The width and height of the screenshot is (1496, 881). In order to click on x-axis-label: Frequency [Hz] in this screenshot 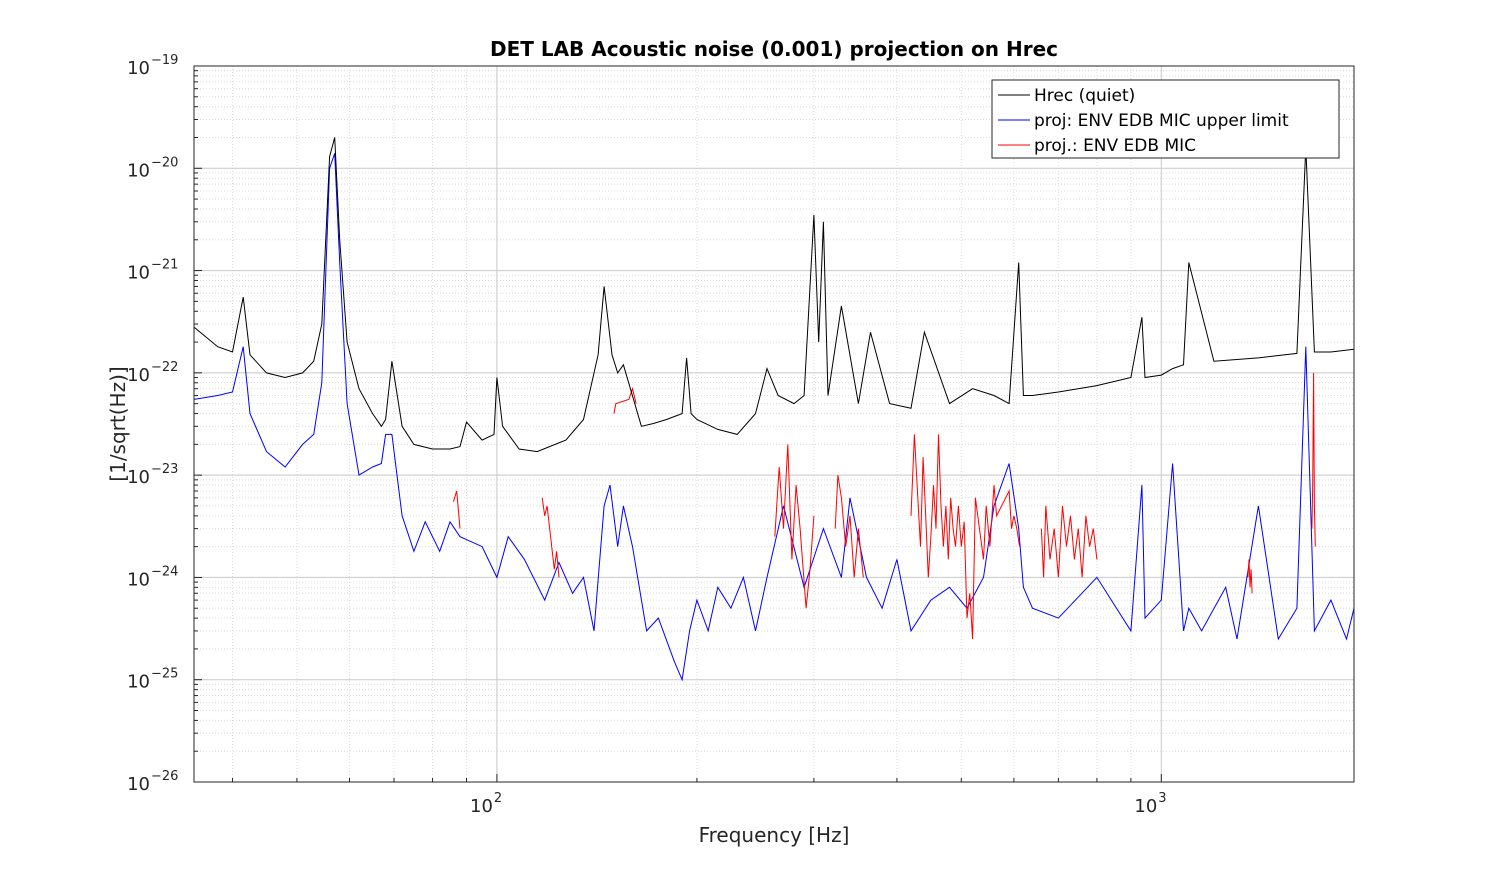, I will do `click(774, 835)`.